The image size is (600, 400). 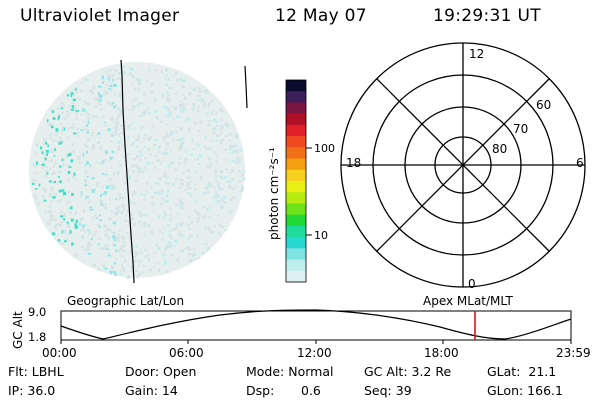 I want to click on status-glon: GLon: 166.1, so click(x=525, y=390).